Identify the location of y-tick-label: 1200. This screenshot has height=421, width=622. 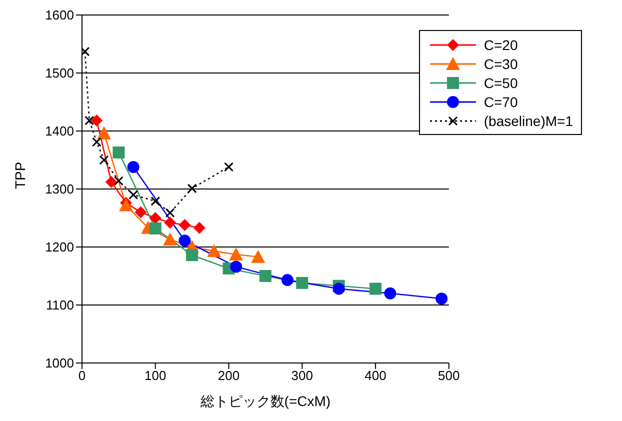
(59, 247).